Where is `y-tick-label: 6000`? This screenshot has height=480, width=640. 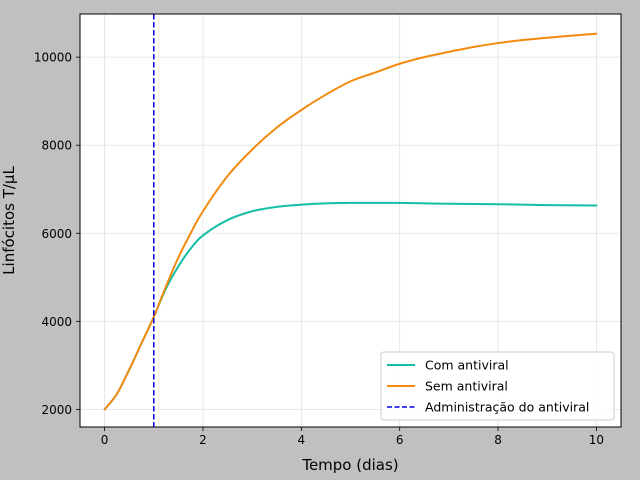
y-tick-label: 6000 is located at coordinates (56, 234).